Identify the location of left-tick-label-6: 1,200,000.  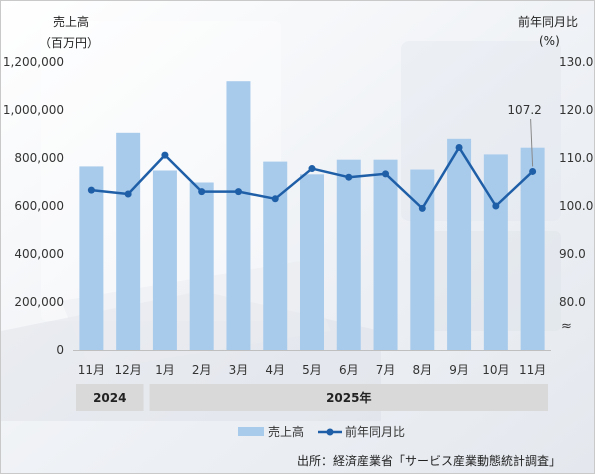
(33, 62).